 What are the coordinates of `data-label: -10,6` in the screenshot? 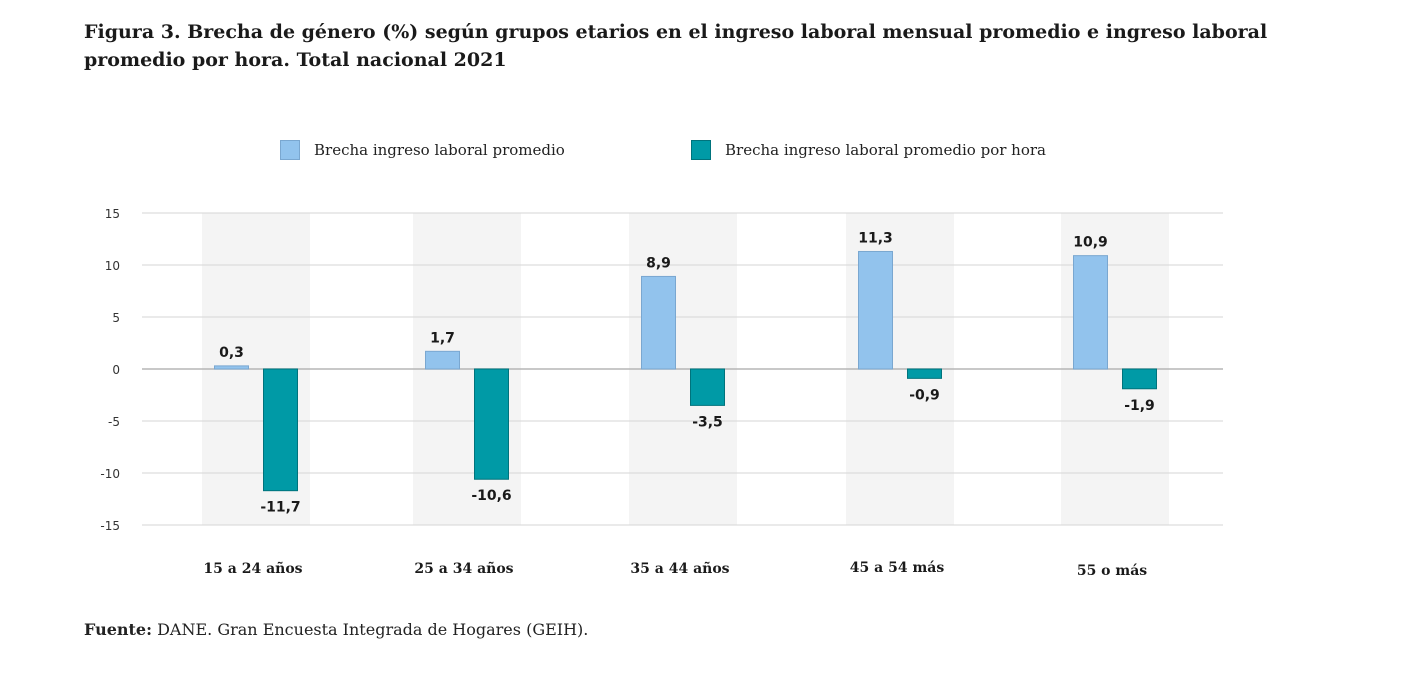 It's located at (491, 496).